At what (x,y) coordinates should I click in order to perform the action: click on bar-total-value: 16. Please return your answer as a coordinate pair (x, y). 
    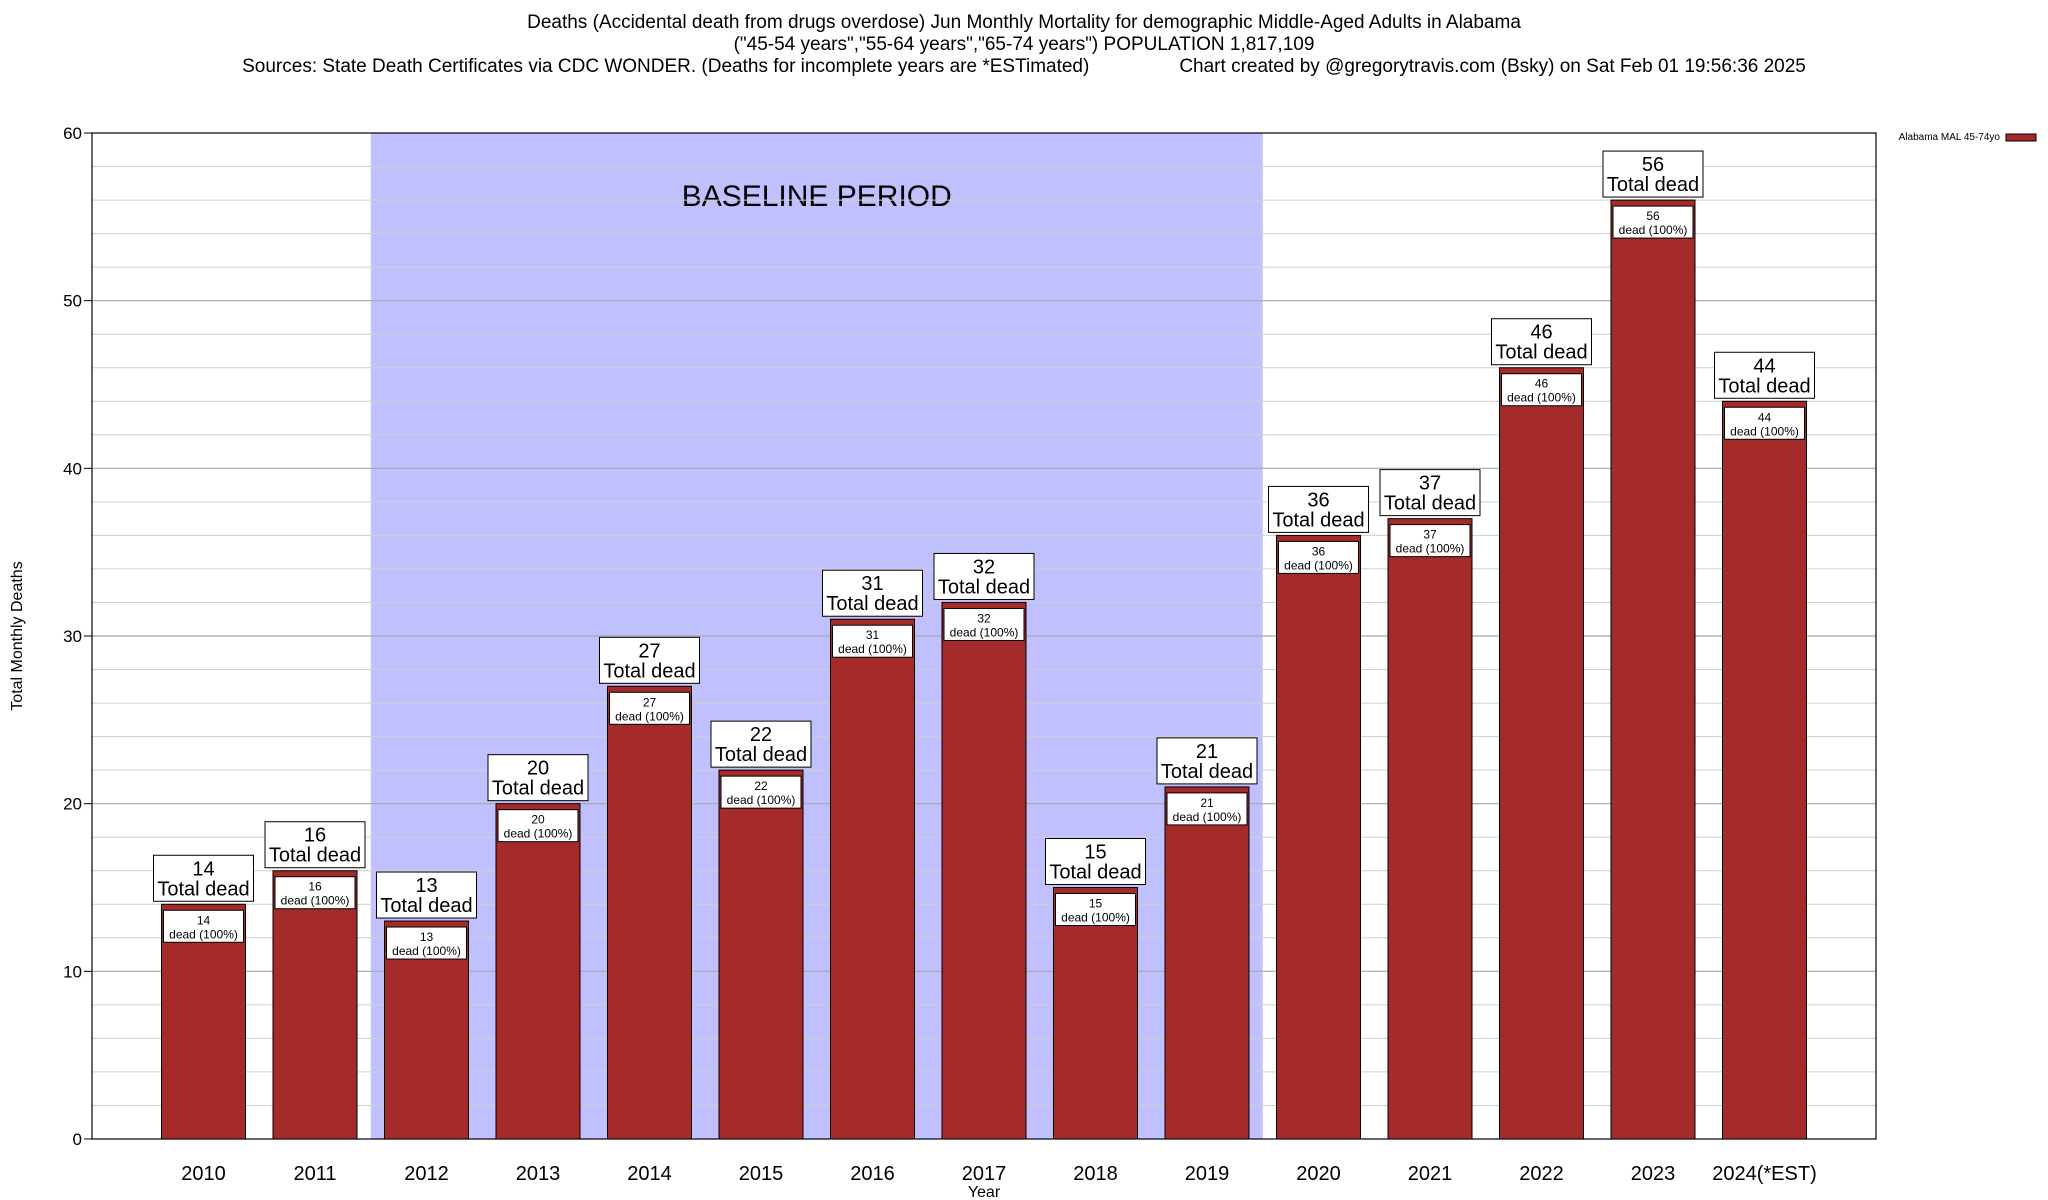
    Looking at the image, I should click on (315, 836).